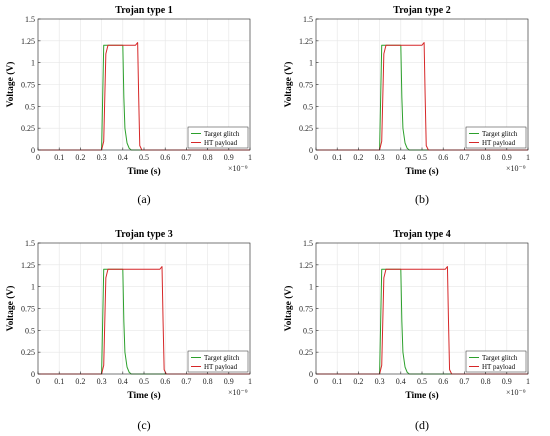  Describe the element at coordinates (422, 425) in the screenshot. I see `panel-caption: (d)` at that location.